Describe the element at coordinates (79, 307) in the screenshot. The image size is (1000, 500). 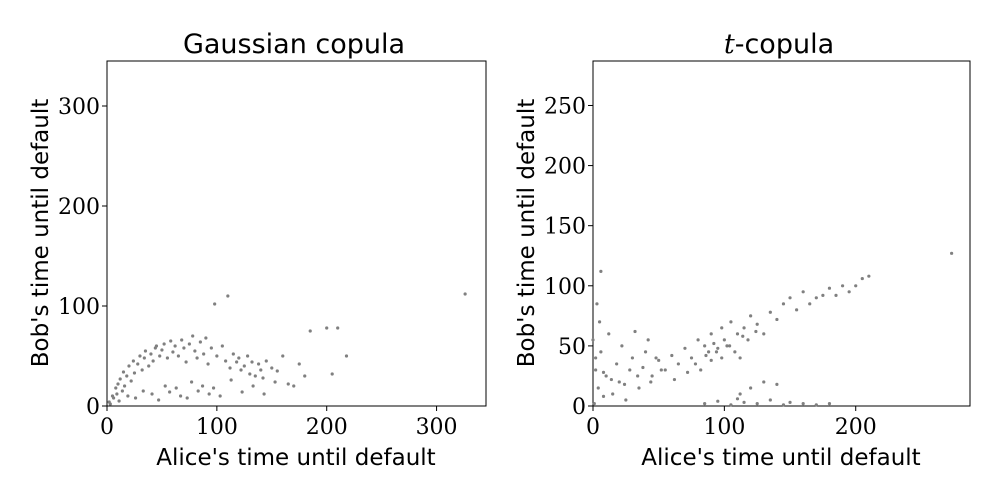
I see `y-tick-label: 100` at that location.